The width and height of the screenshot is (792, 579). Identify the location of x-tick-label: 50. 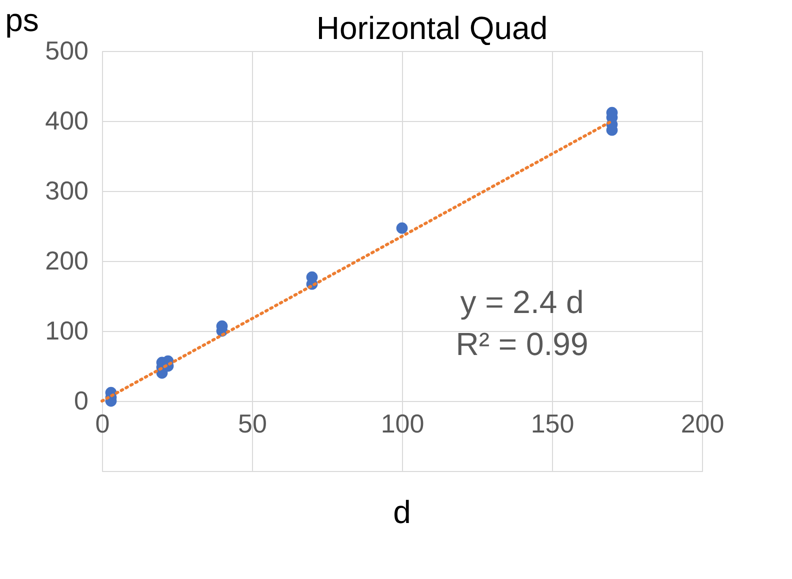
(252, 423).